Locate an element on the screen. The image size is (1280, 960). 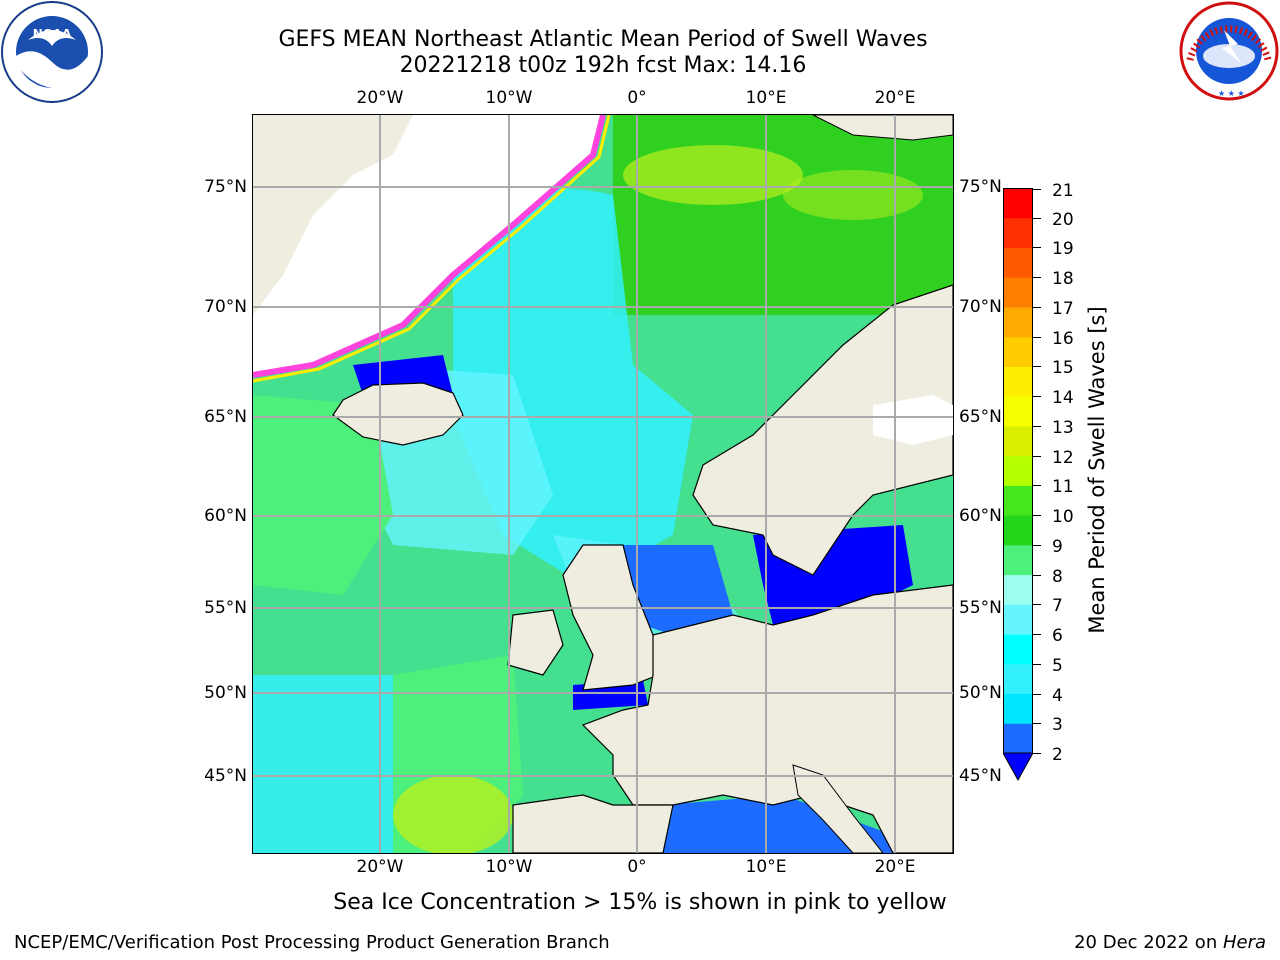
footer-host: Hera is located at coordinates (1244, 942).